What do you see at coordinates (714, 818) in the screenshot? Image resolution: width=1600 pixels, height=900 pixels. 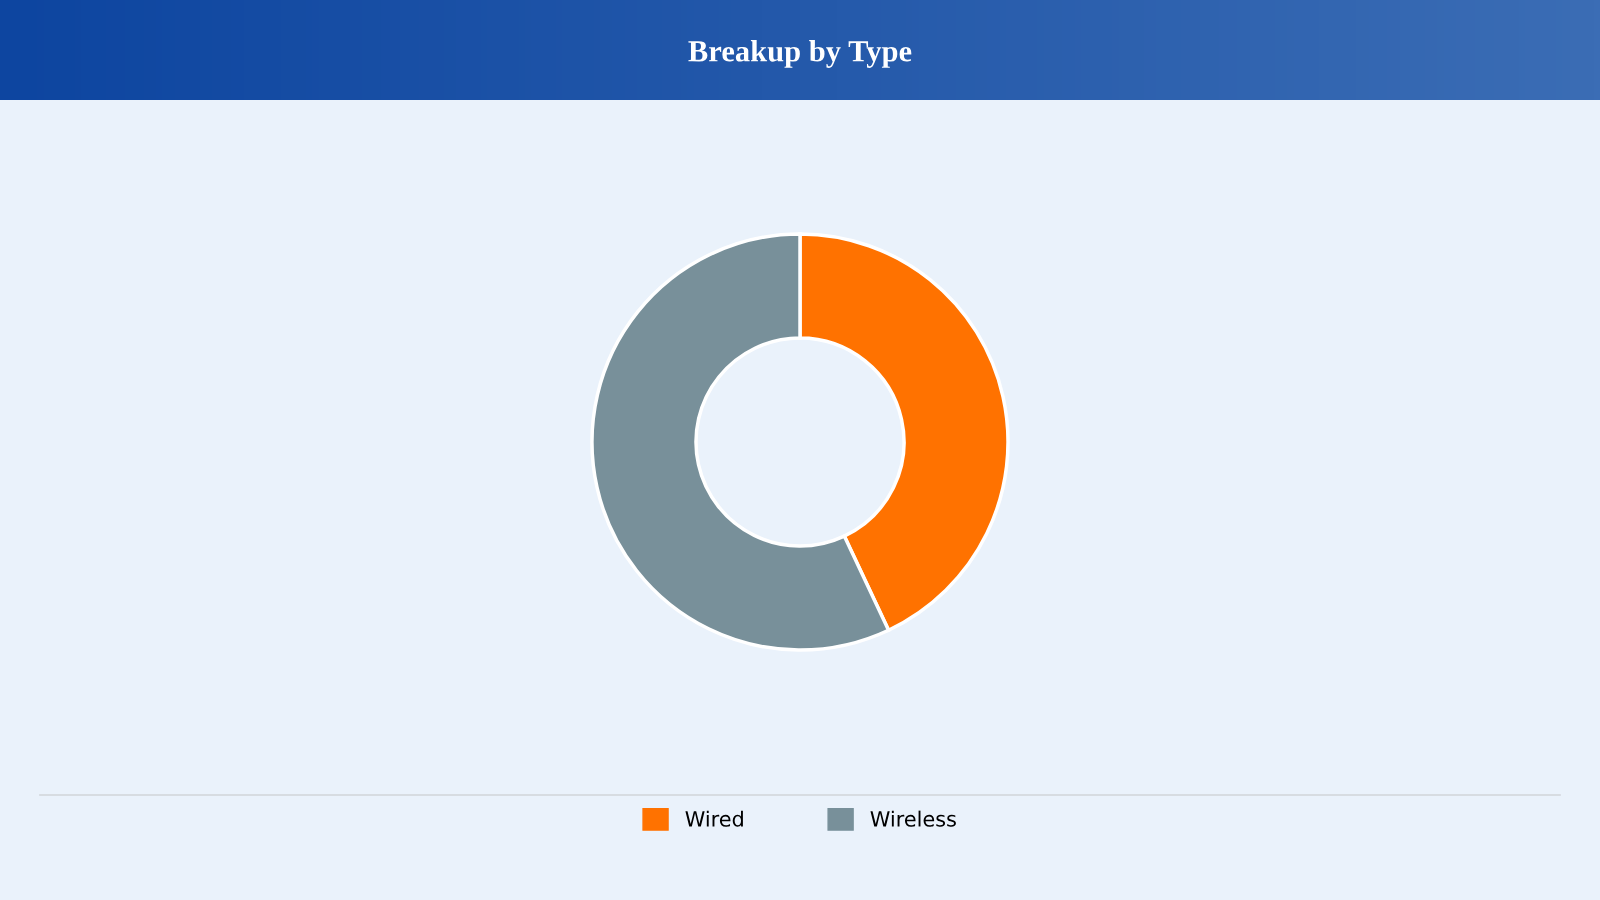 I see `legend-label: Wired` at bounding box center [714, 818].